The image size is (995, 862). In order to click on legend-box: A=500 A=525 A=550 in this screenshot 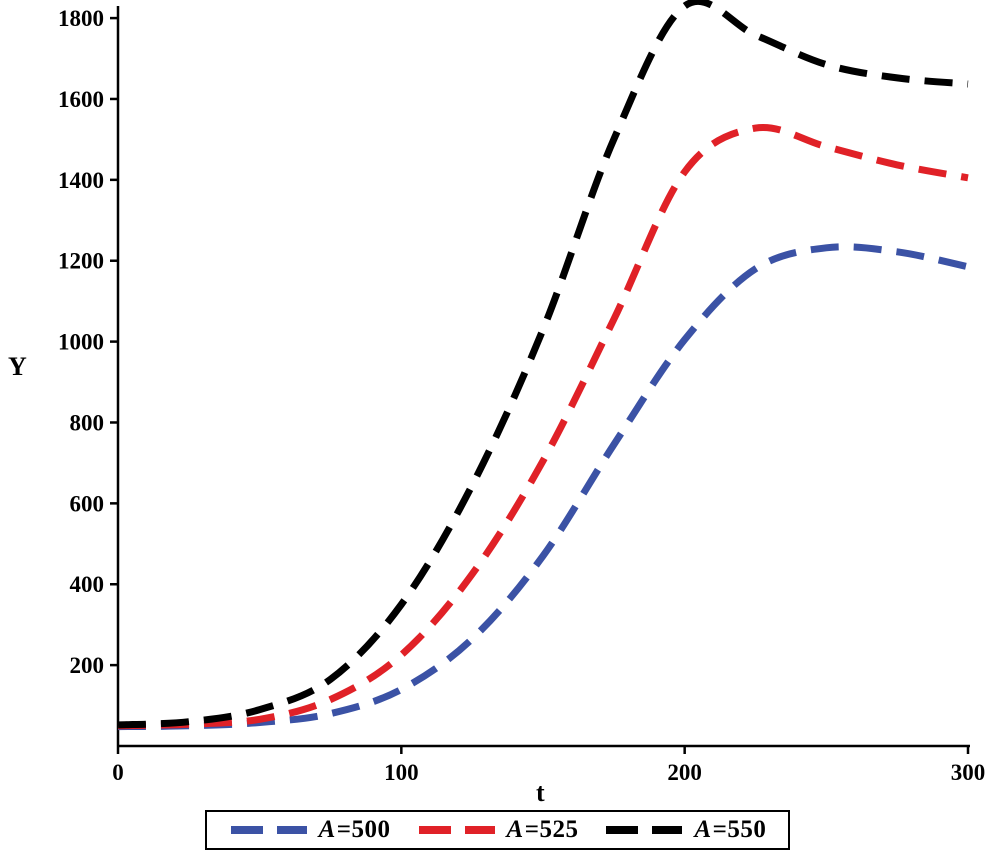, I will do `click(497, 830)`.